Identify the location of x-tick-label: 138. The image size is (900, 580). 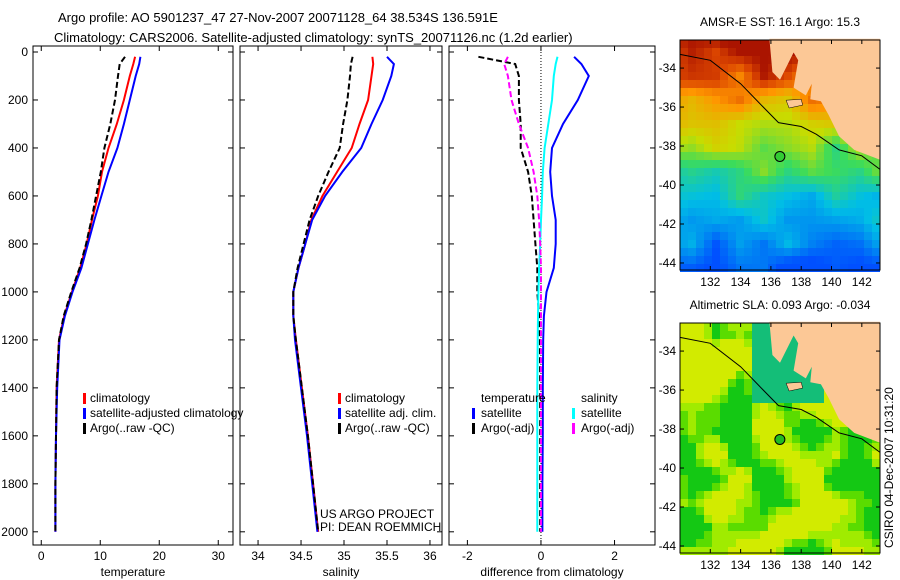
(801, 565).